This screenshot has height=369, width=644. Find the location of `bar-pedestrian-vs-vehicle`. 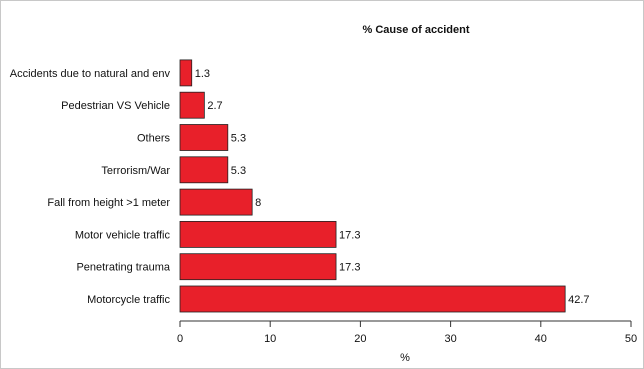

bar-pedestrian-vs-vehicle is located at coordinates (192, 105).